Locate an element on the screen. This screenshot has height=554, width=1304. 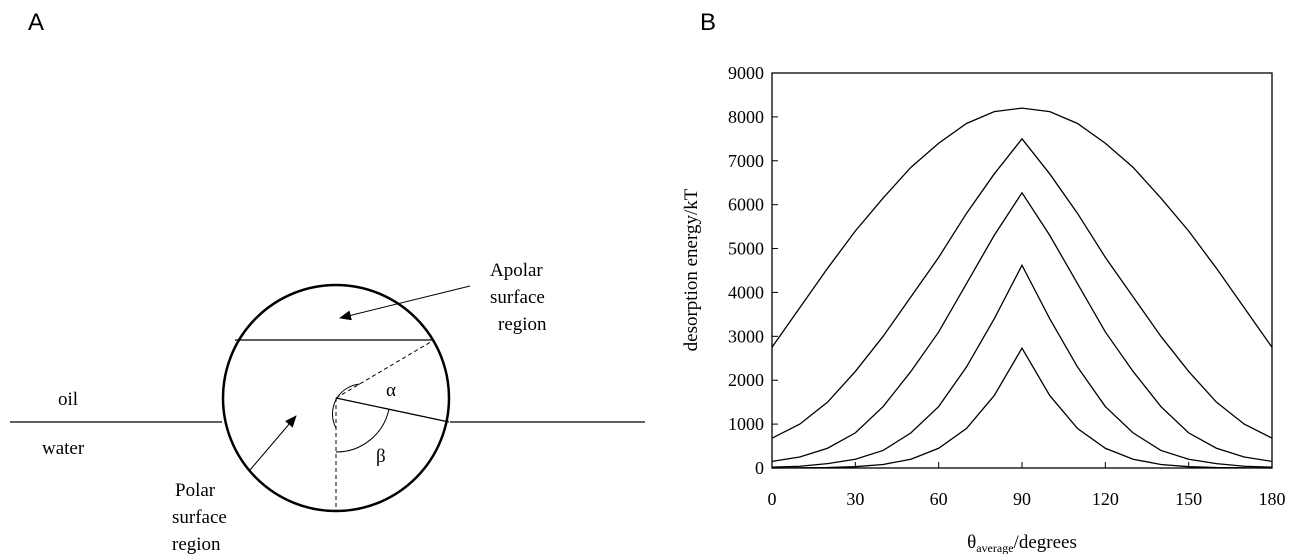
alpha-arc is located at coordinates (346, 406).